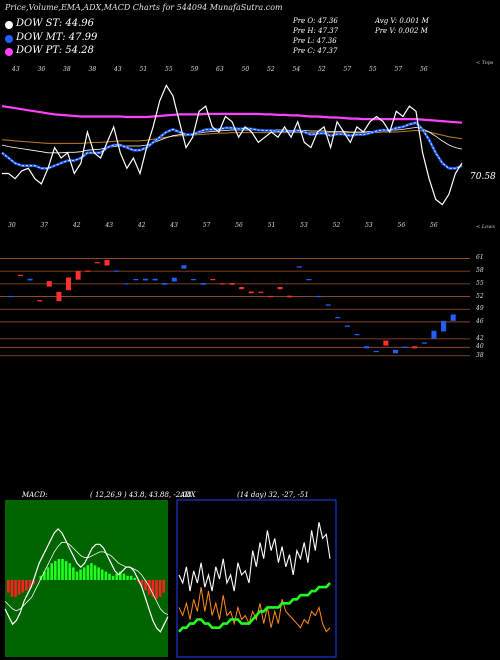  I want to click on top-tick-label: 54, so click(296, 69).